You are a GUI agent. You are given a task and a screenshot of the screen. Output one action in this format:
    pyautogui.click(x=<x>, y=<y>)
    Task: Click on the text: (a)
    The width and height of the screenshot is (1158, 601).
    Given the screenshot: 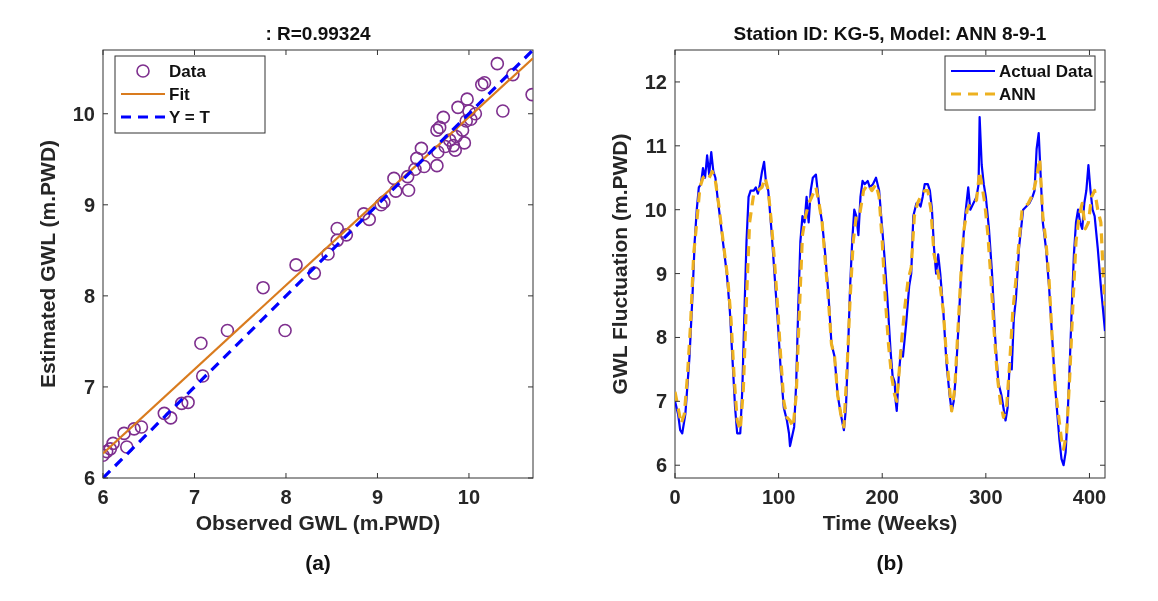 What is the action you would take?
    pyautogui.click(x=318, y=562)
    